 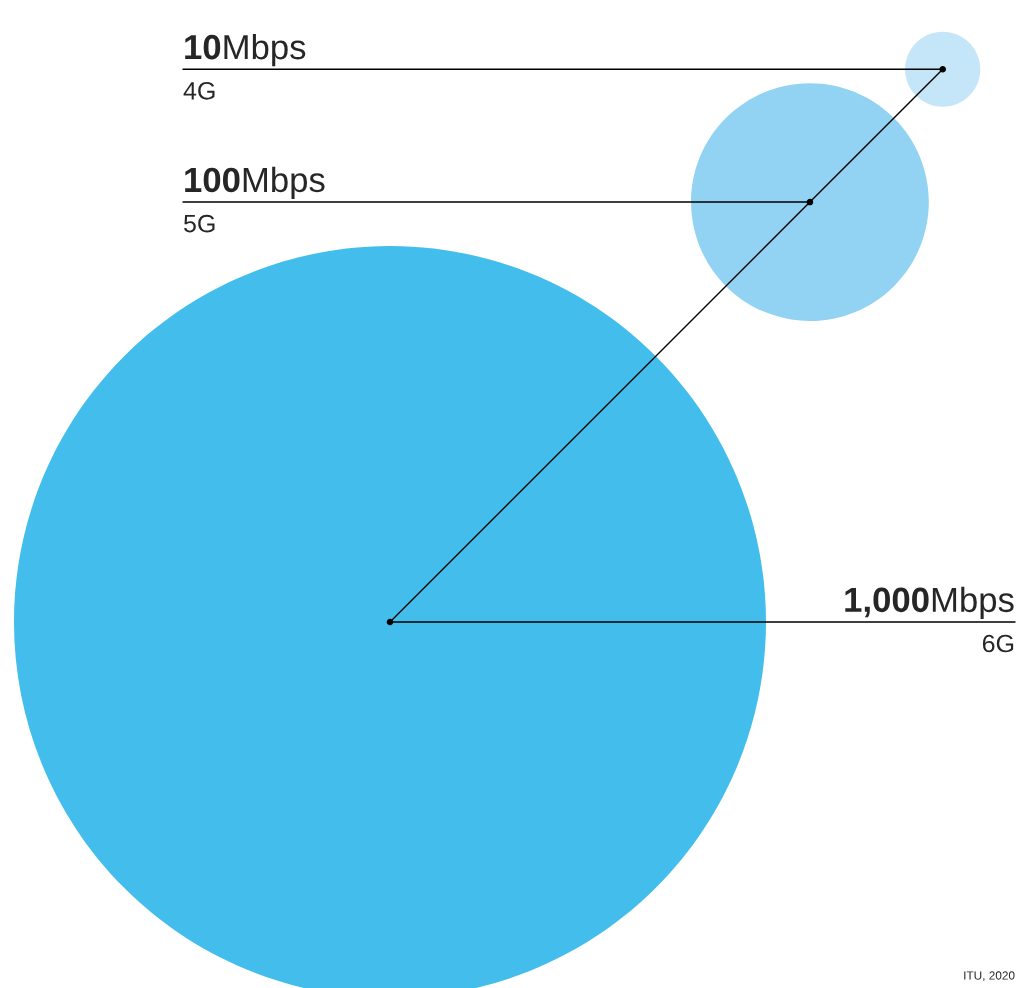 I want to click on text: ITU, 2020, so click(x=989, y=976).